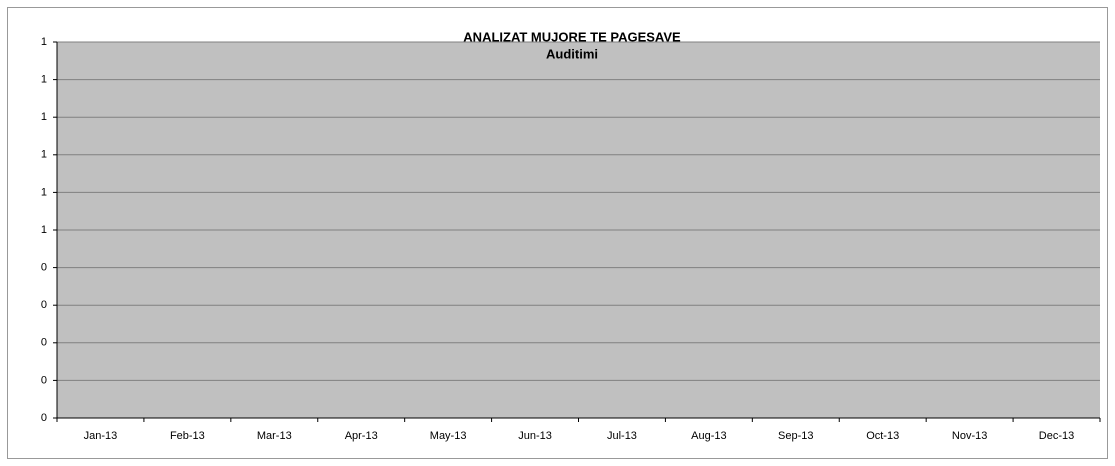 This screenshot has height=466, width=1115. I want to click on x-tick-label: Sep-13, so click(795, 436).